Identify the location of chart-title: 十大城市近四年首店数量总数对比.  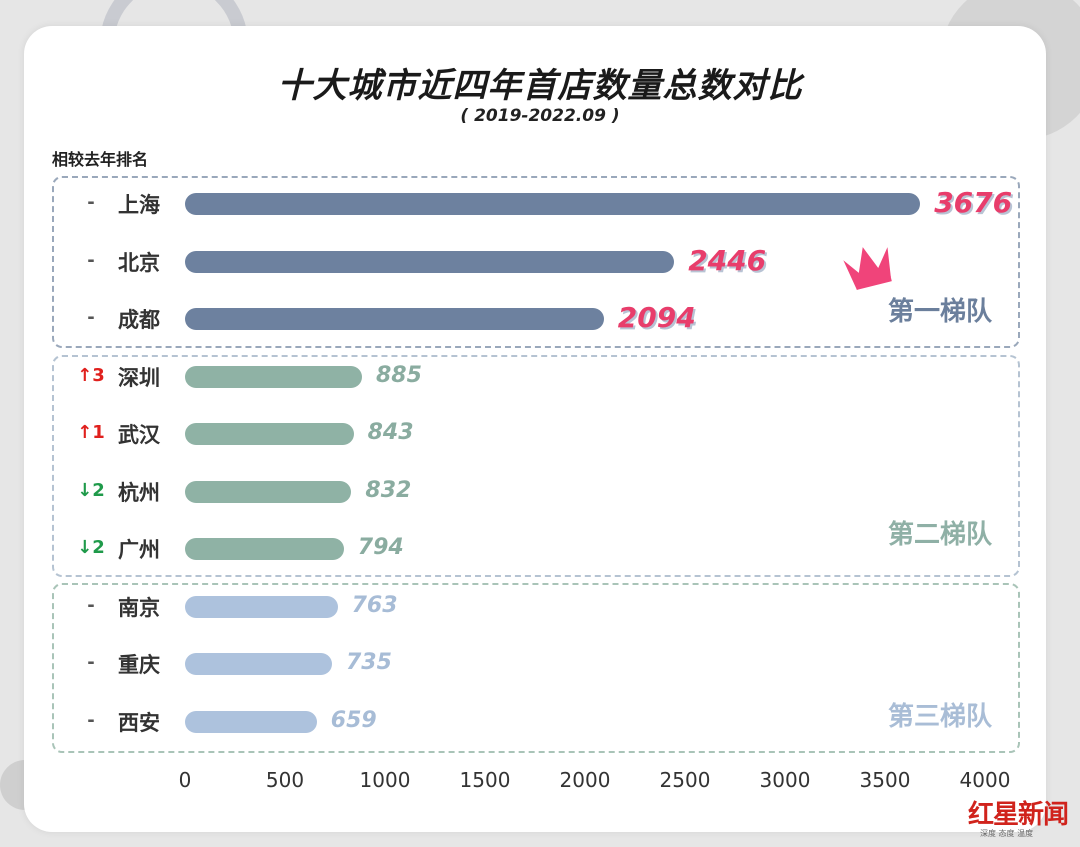
(540, 86).